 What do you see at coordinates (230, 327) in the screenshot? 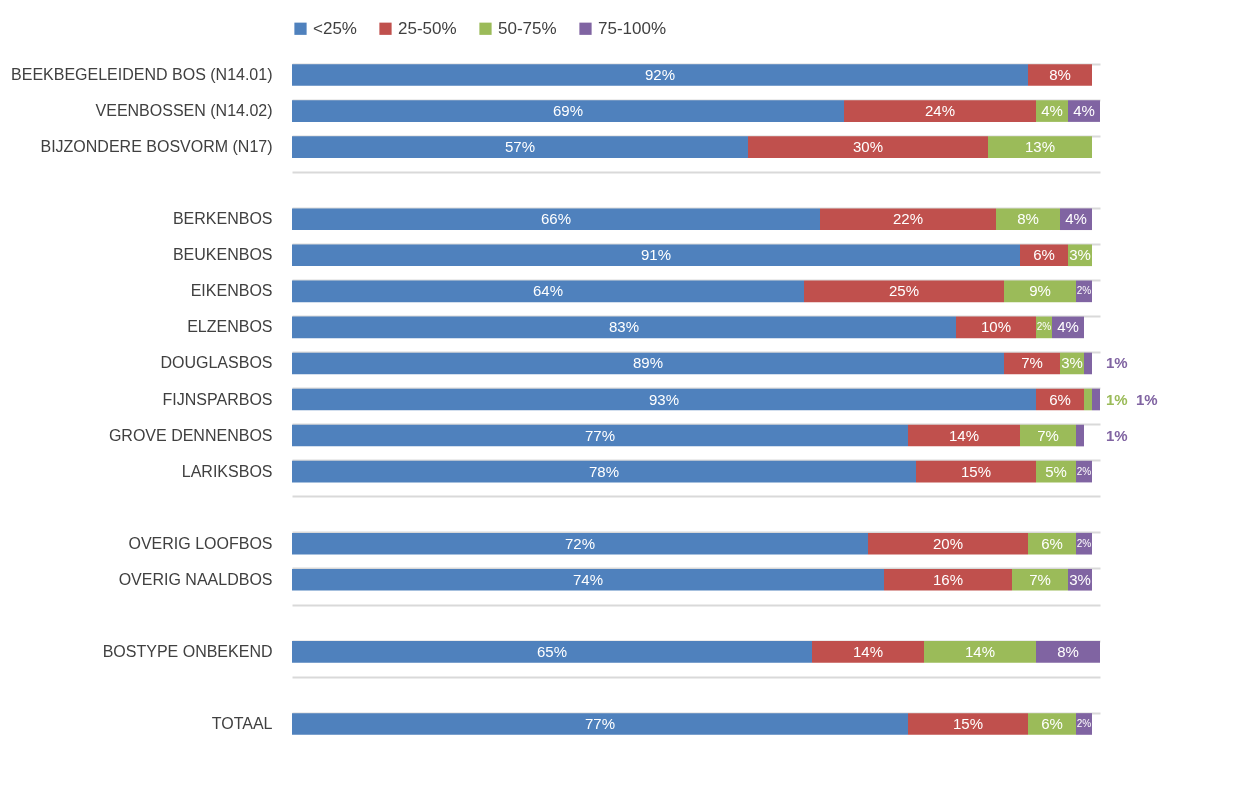
I see `y-tick-label: ELZENBOS` at bounding box center [230, 327].